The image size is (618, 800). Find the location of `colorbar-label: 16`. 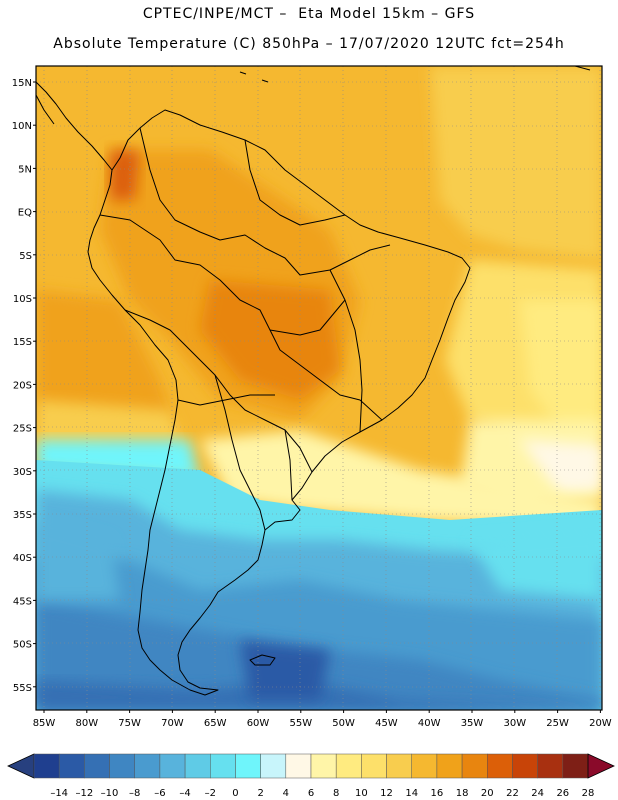

colorbar-label: 16 is located at coordinates (437, 793).